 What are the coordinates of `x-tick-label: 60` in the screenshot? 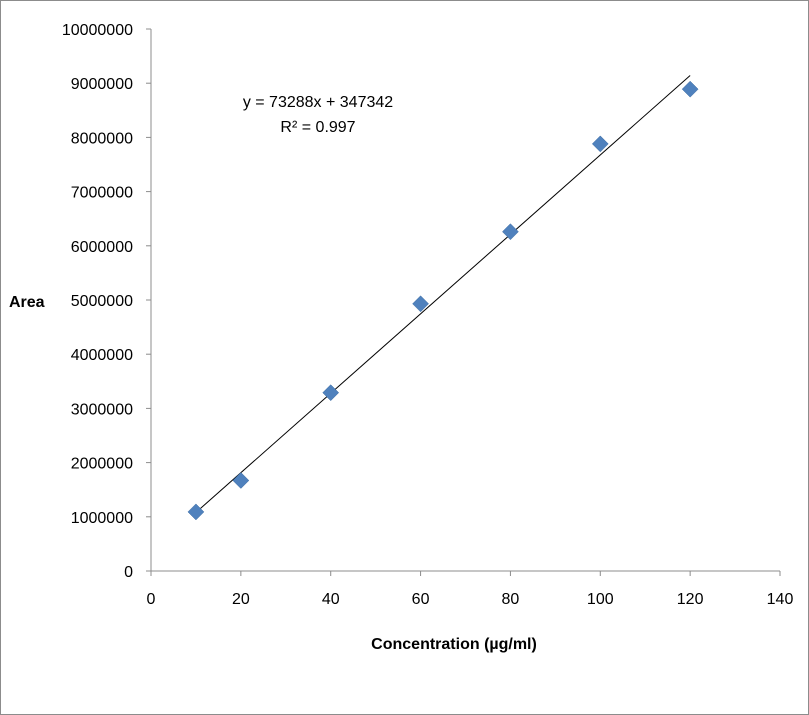 It's located at (421, 599).